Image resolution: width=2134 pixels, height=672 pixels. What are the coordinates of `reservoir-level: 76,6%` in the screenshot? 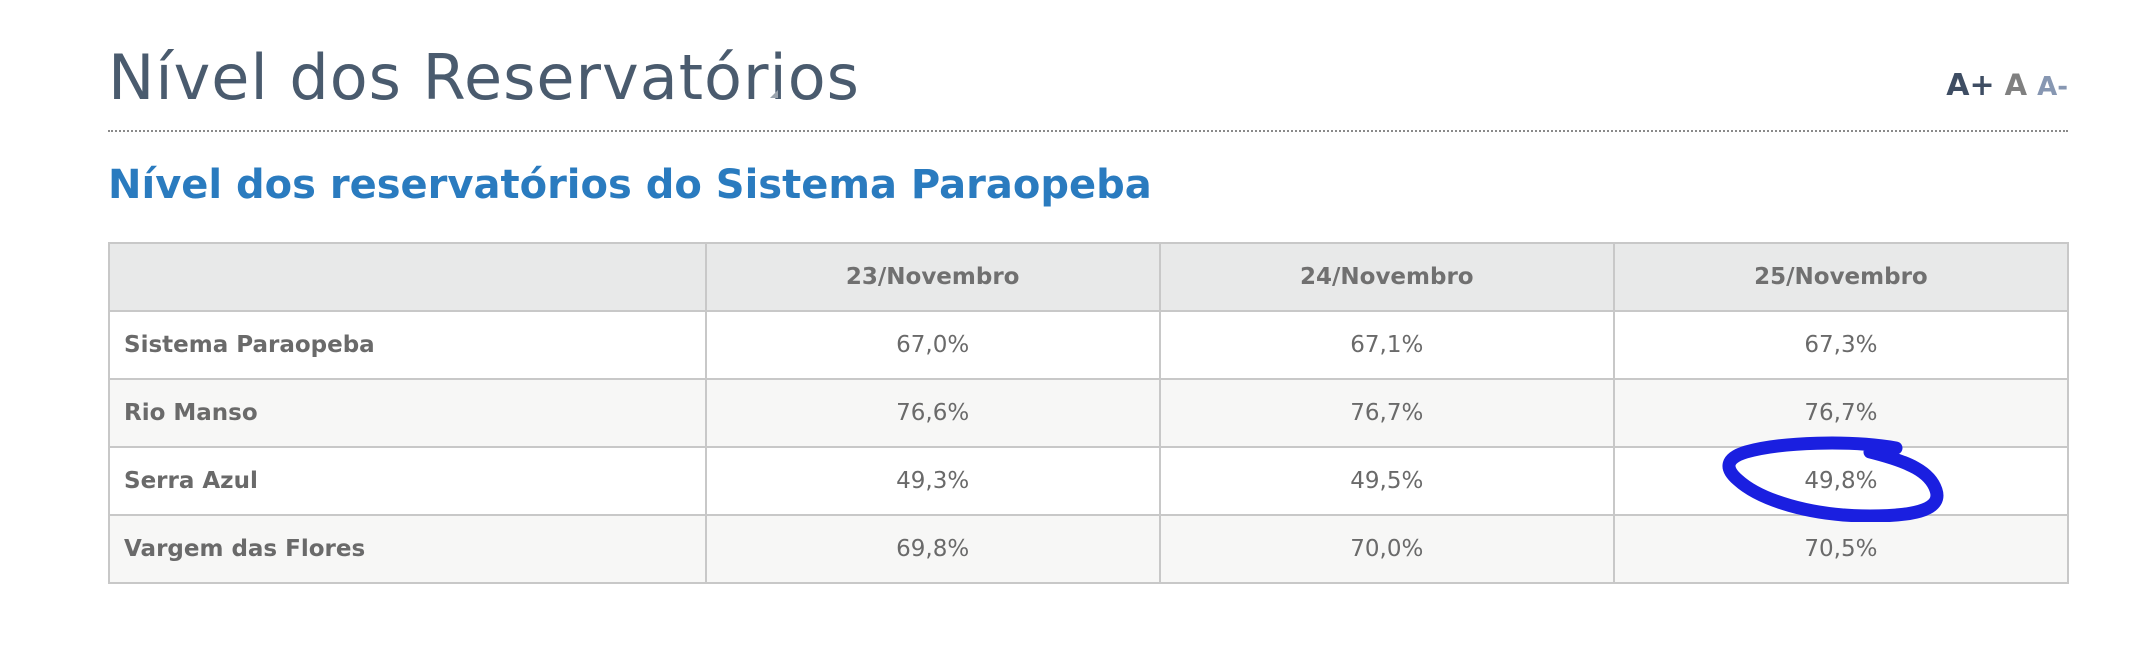 It's located at (932, 413).